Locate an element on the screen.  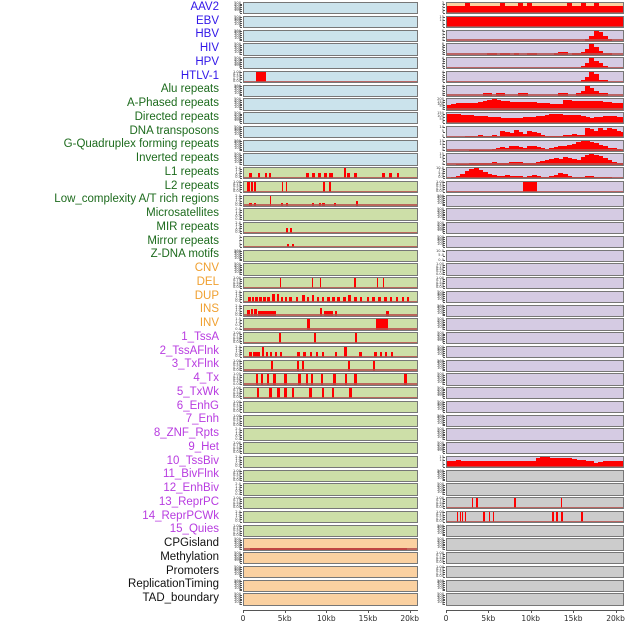
ytick-label: 2.0 is located at coordinates (238, 305).